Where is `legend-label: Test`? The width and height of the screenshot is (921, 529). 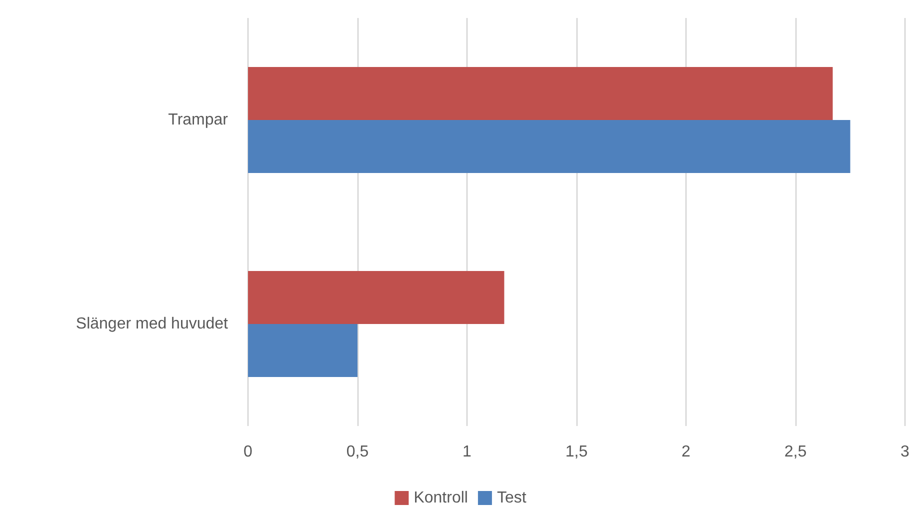 legend-label: Test is located at coordinates (511, 498).